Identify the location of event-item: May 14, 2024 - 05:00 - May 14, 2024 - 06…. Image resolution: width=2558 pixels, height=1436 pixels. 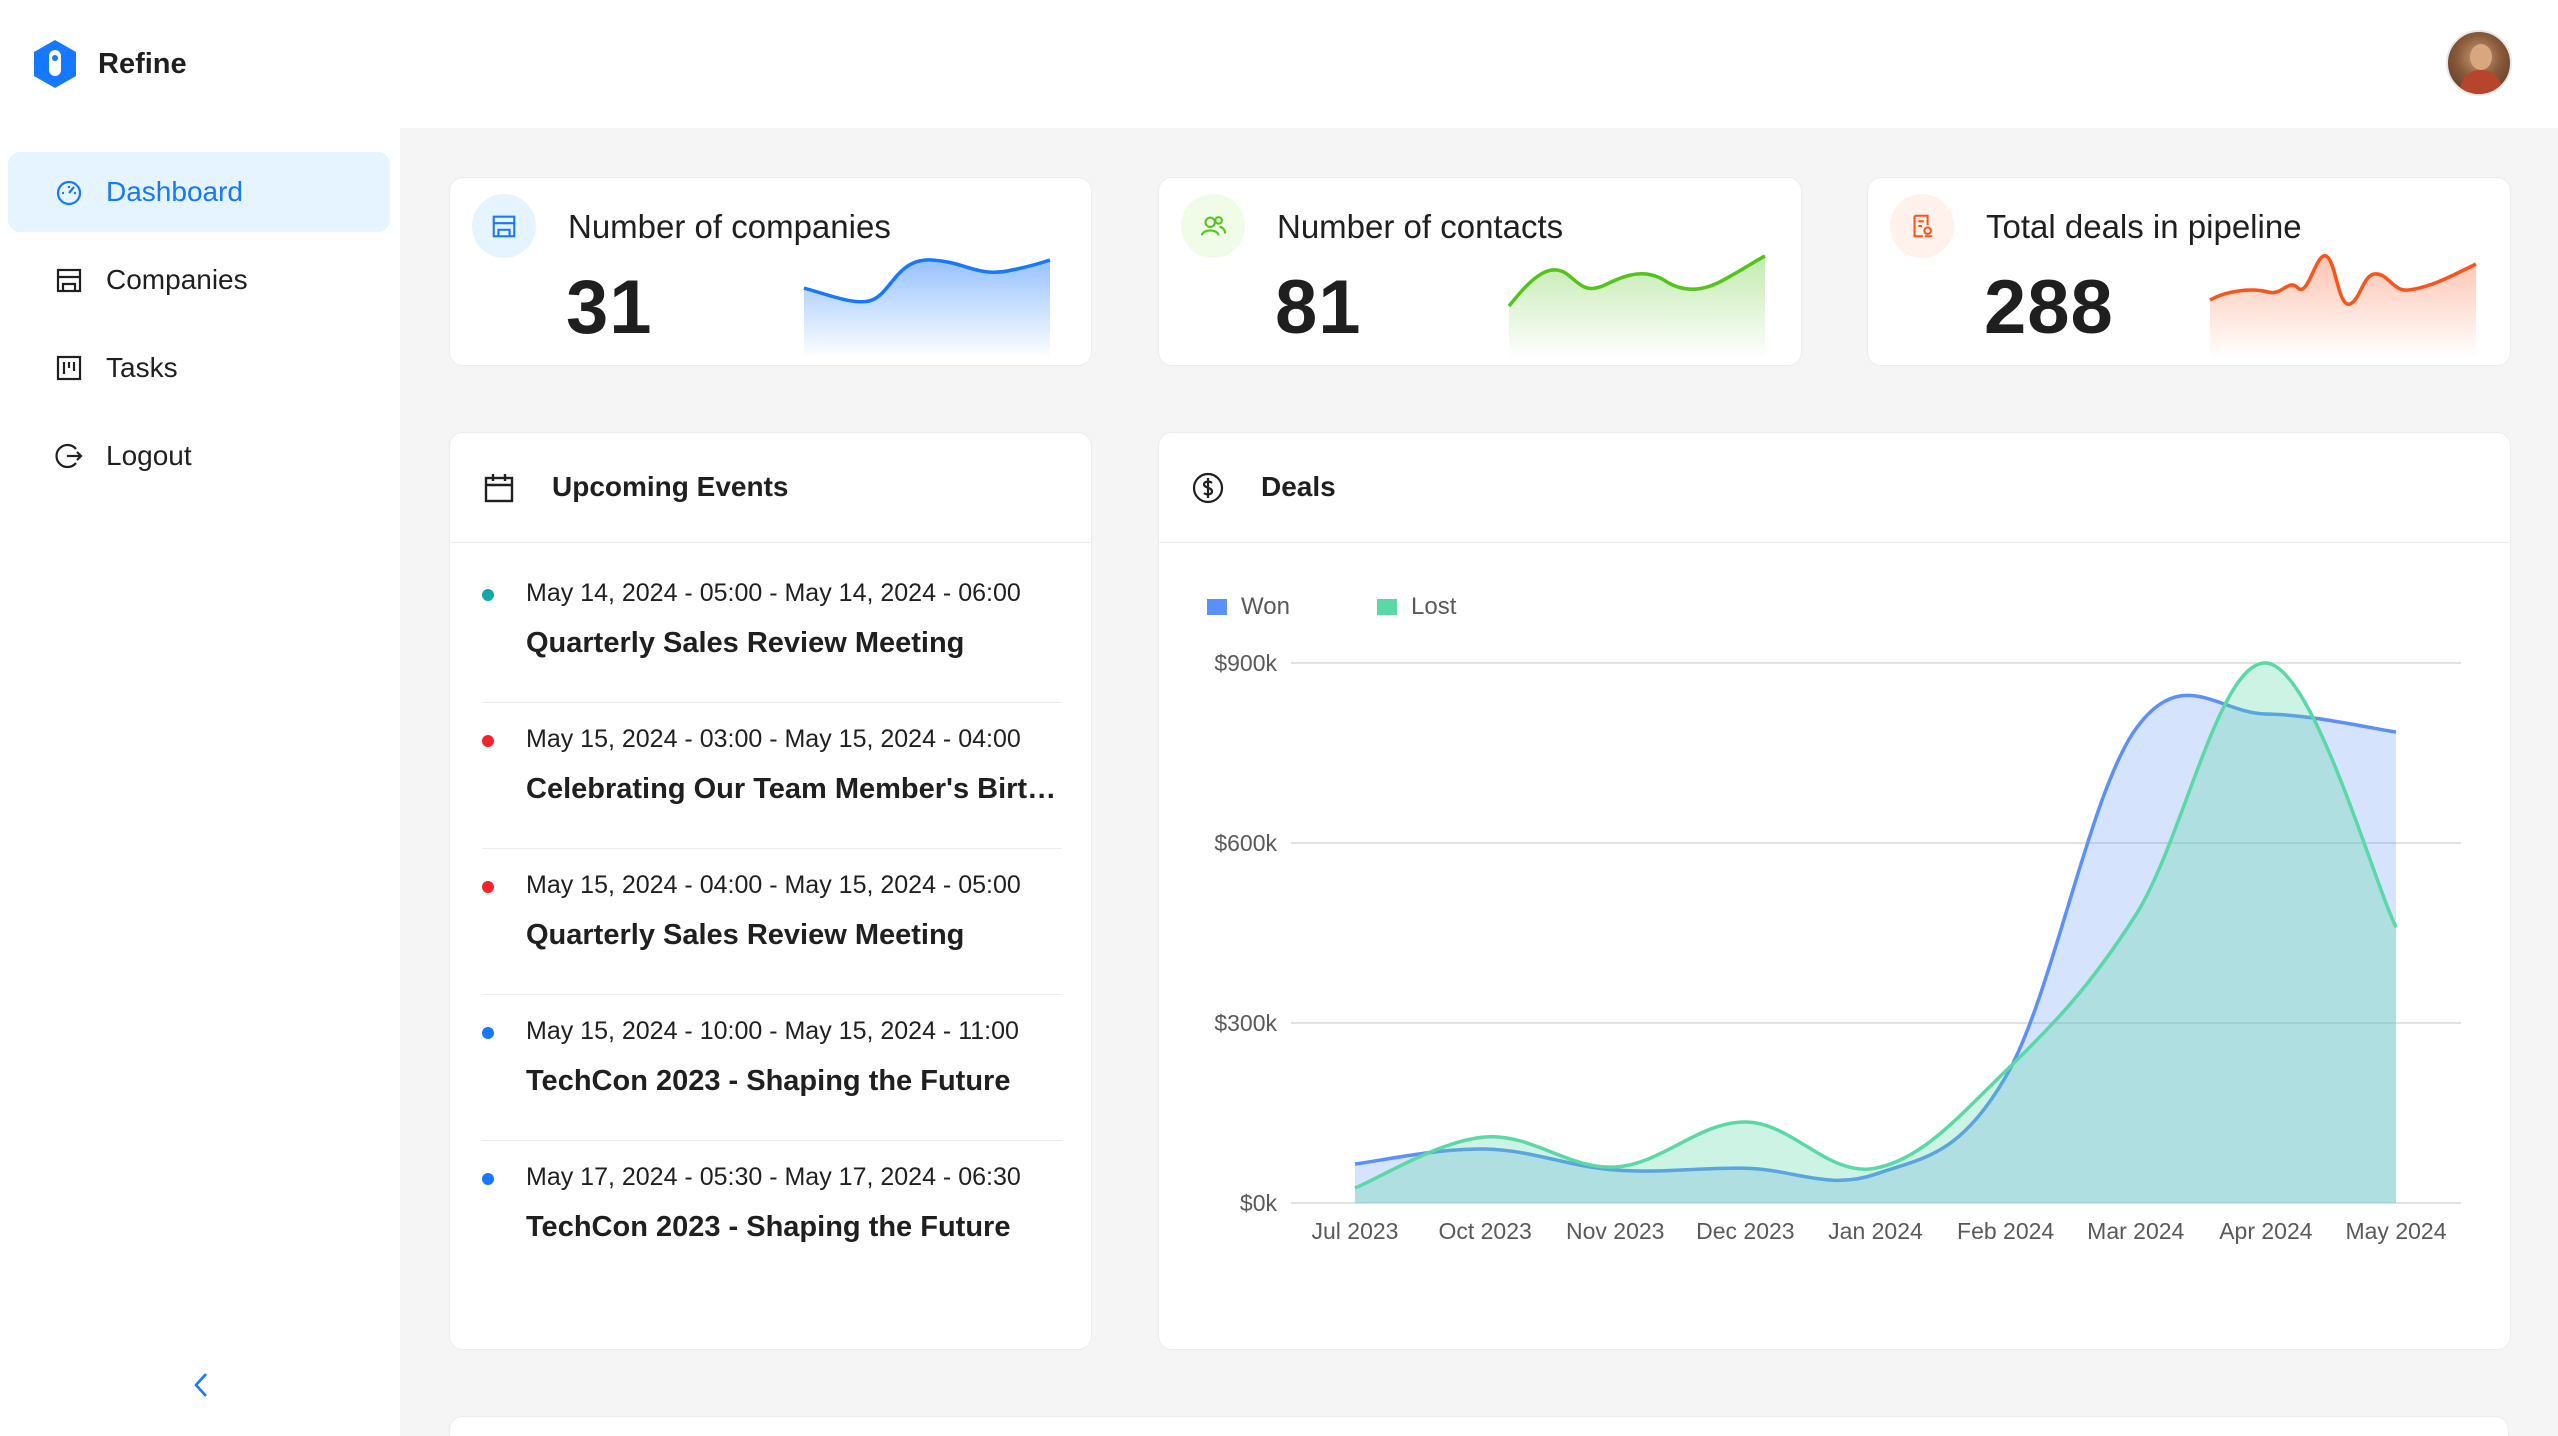
(772, 630).